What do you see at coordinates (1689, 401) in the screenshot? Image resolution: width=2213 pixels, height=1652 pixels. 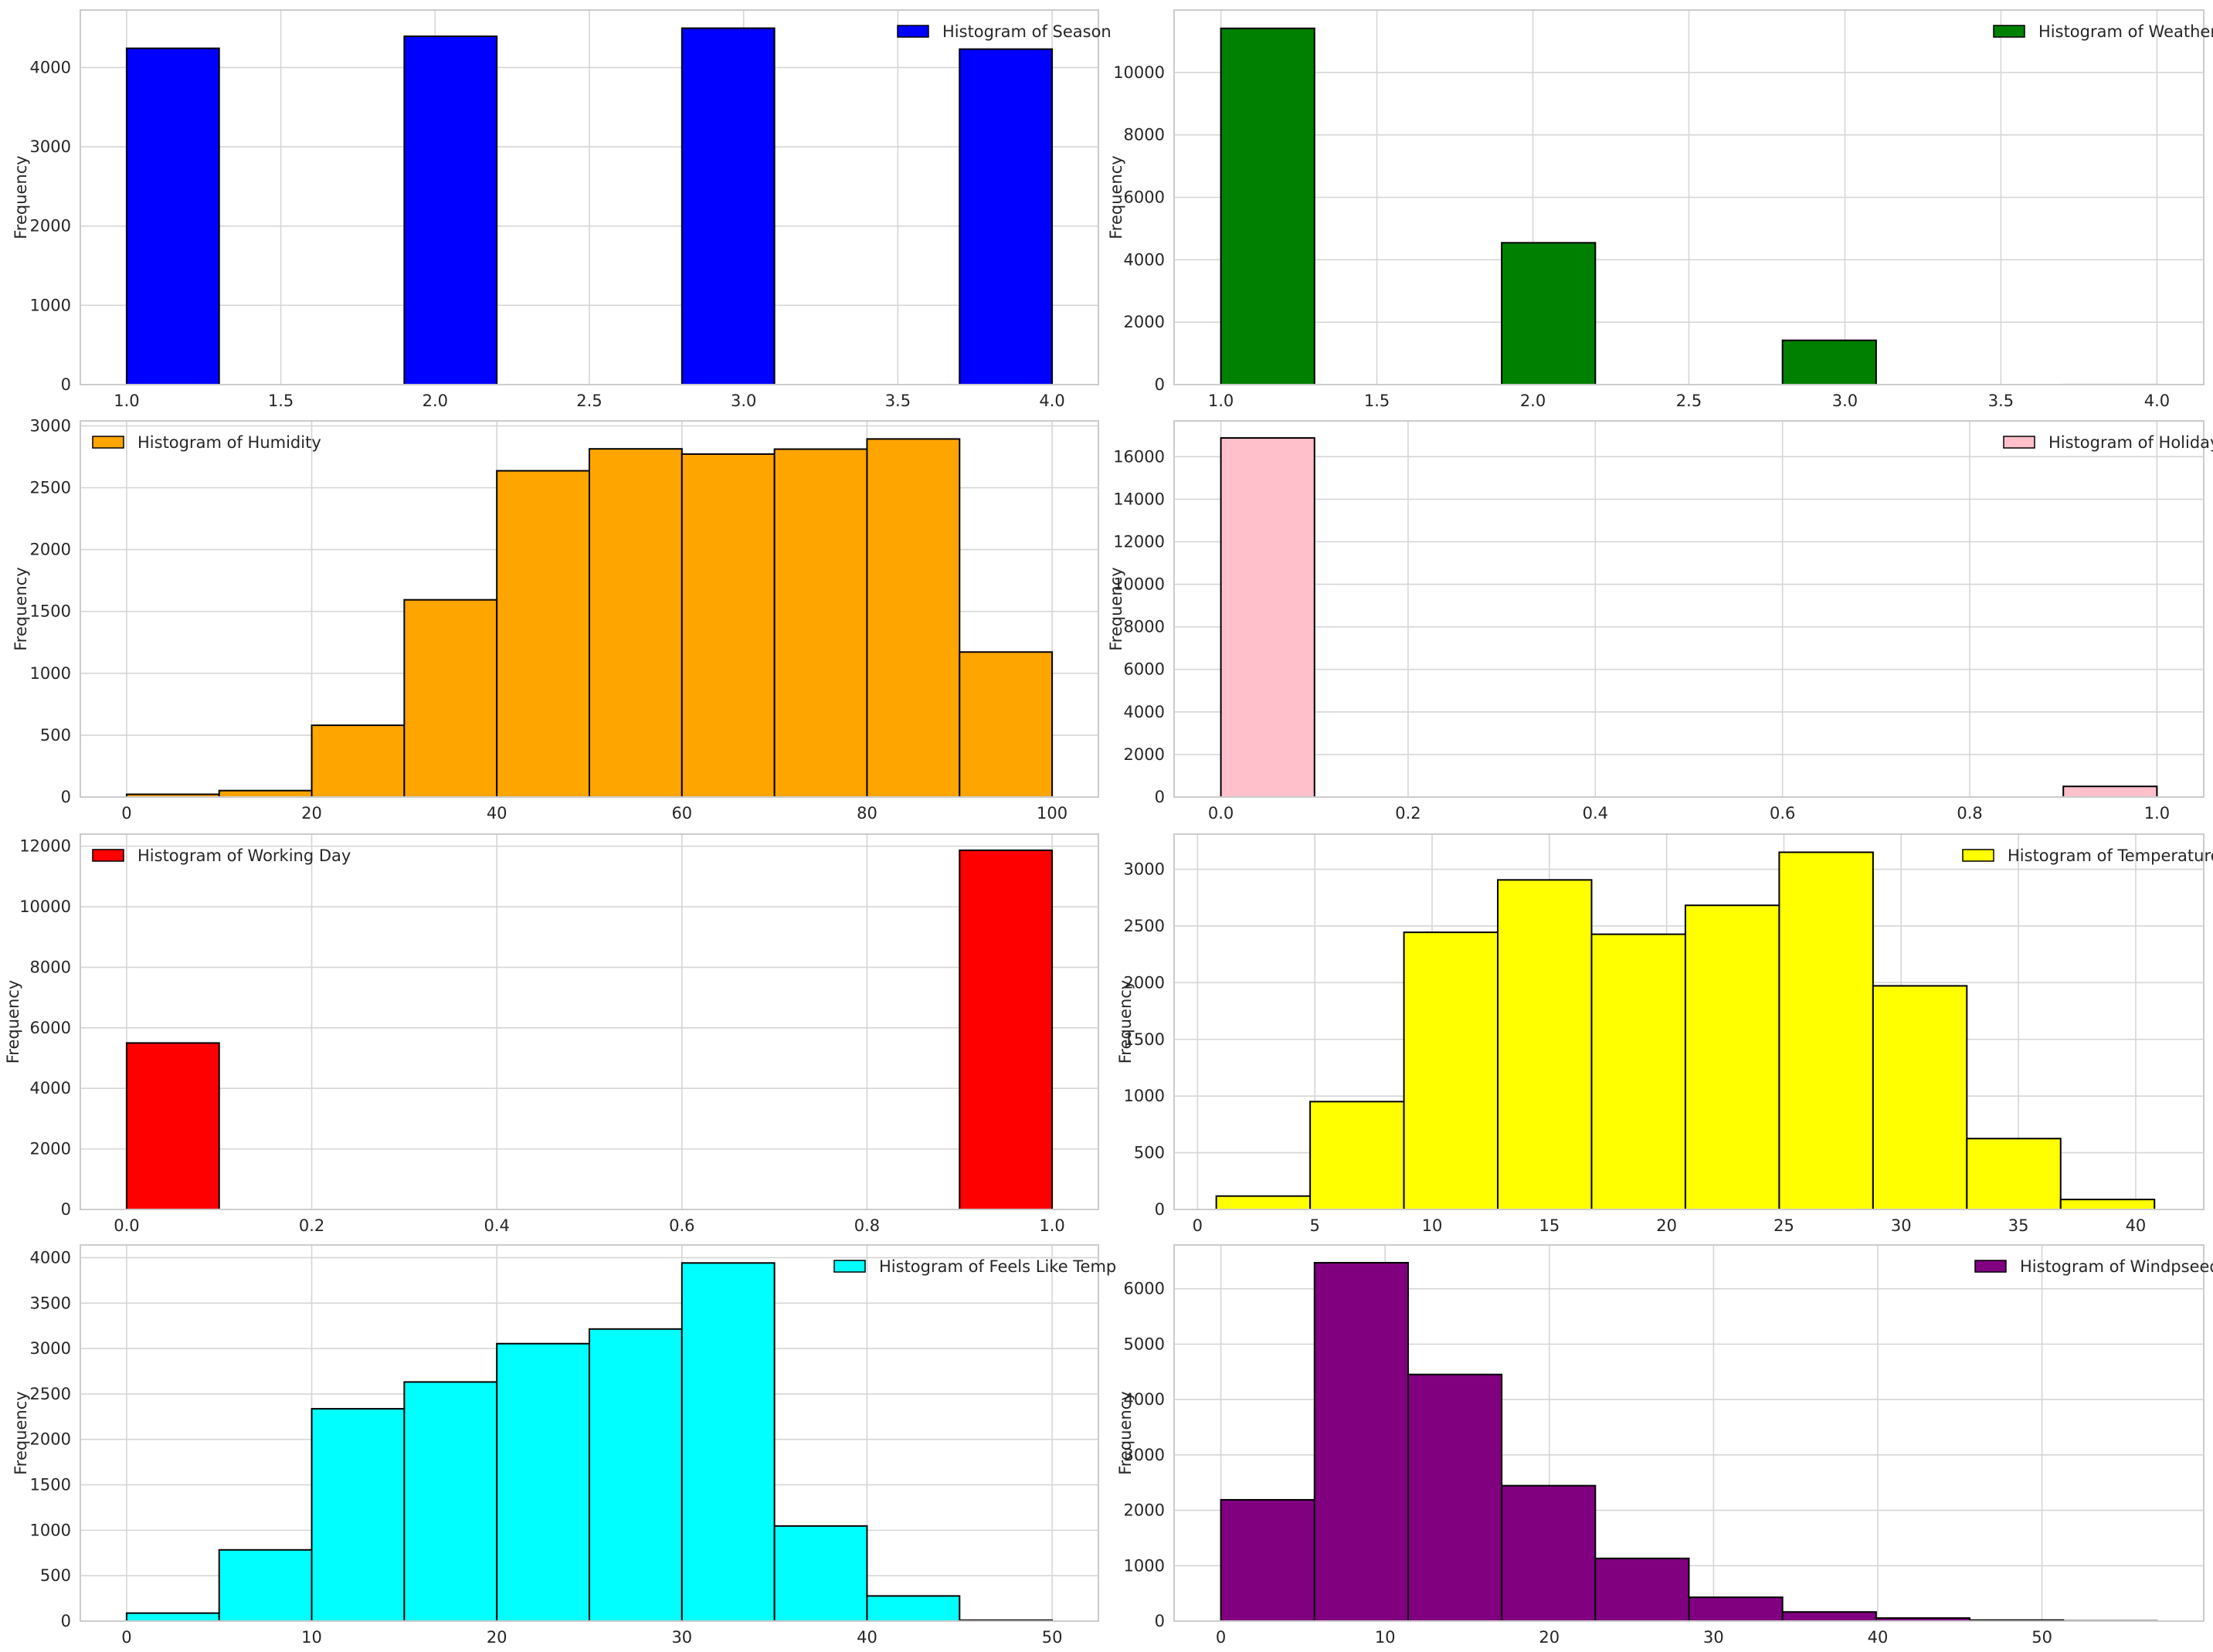 I see `x-tick-label: 2.5` at bounding box center [1689, 401].